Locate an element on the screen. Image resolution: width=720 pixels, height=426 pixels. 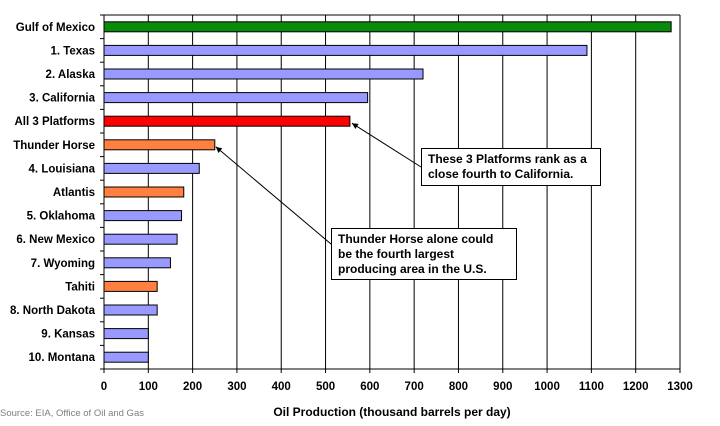
x-tick-label: 600 is located at coordinates (369, 387).